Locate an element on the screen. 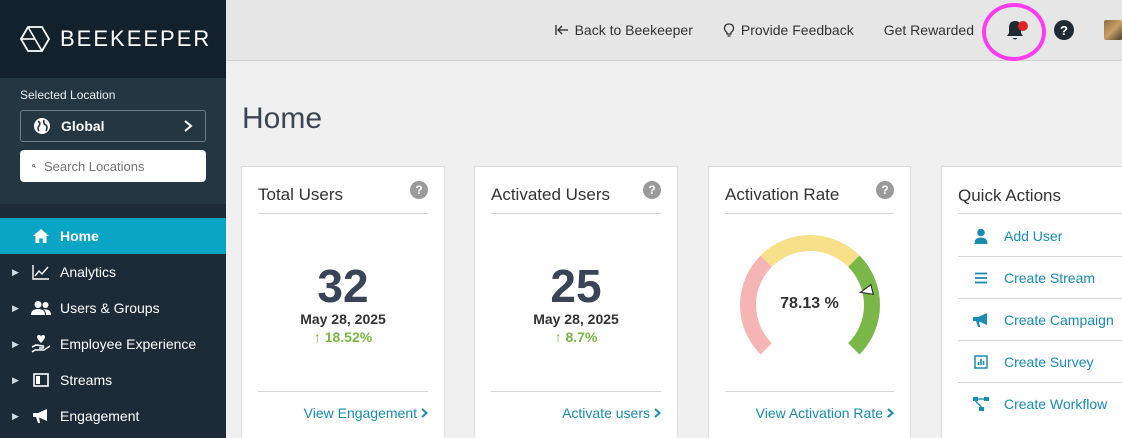  location-label: Selected Location is located at coordinates (68, 95).